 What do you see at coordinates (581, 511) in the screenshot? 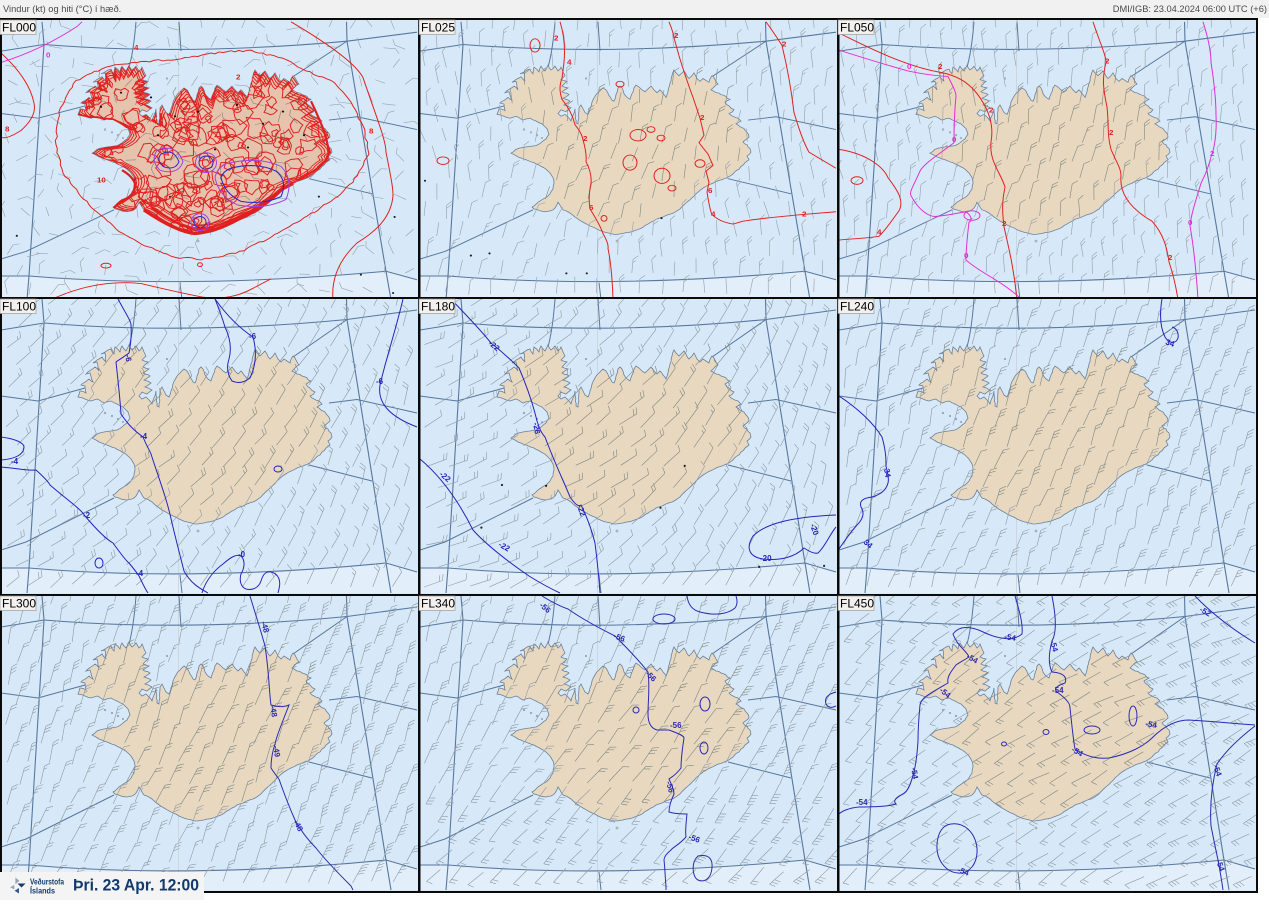
I see `svg-text: -22` at bounding box center [581, 511].